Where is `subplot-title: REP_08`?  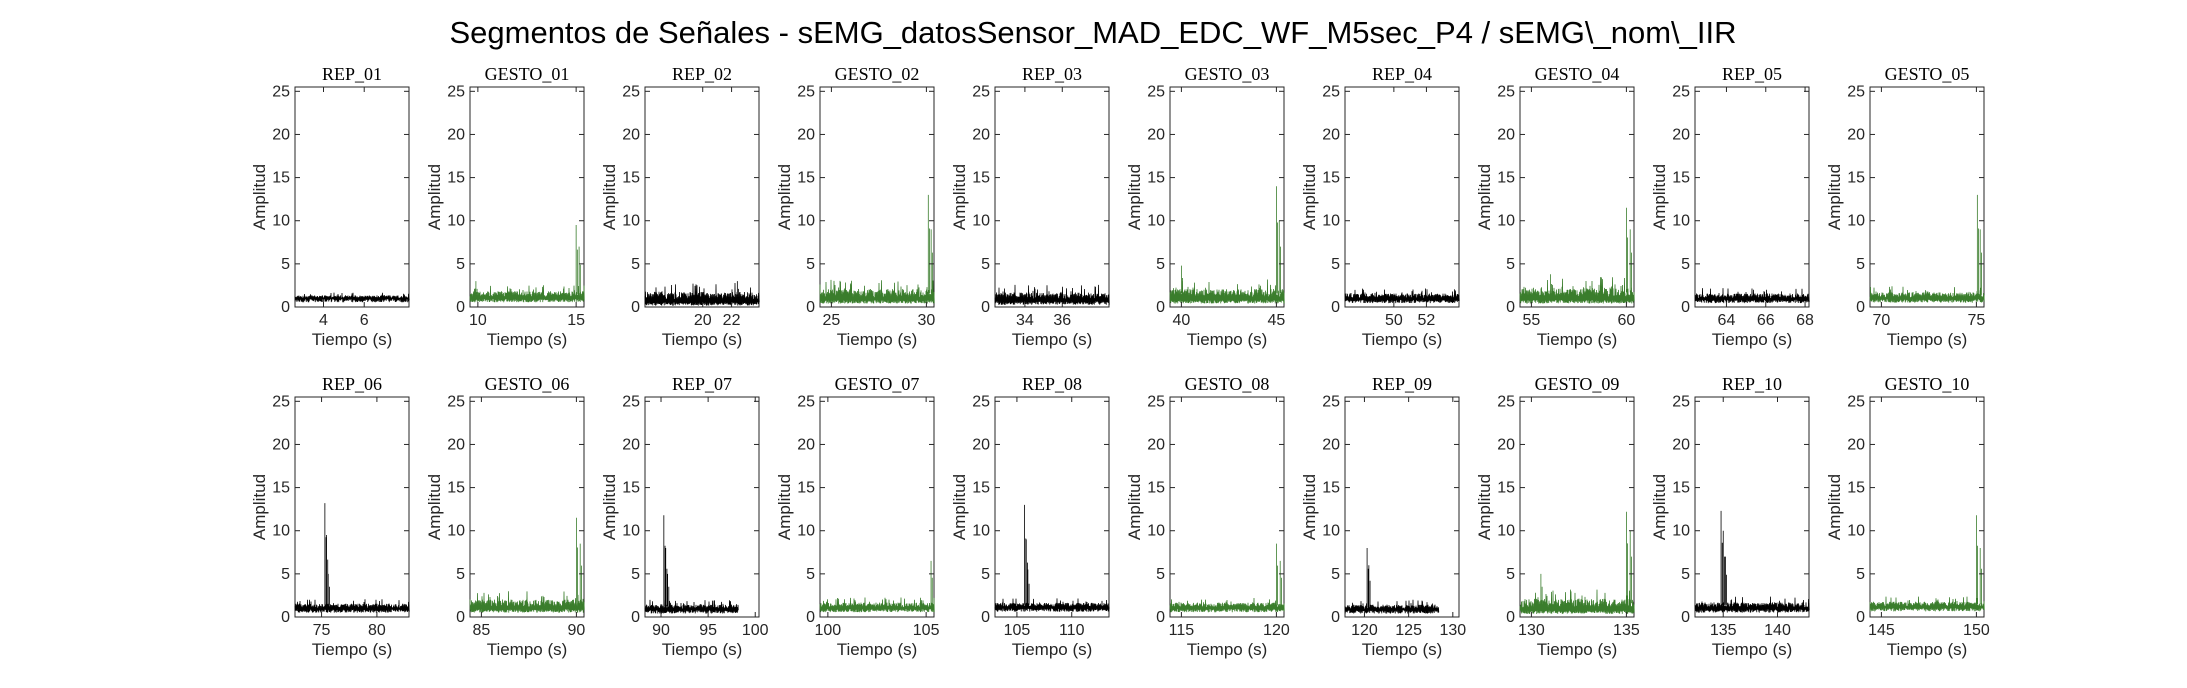 subplot-title: REP_08 is located at coordinates (1052, 384).